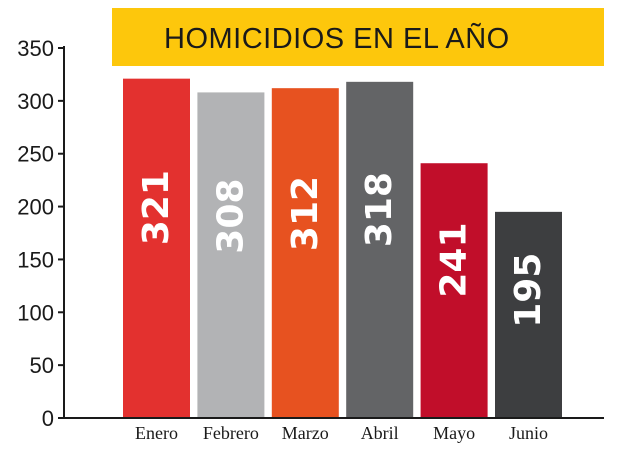 The height and width of the screenshot is (451, 627). I want to click on title-background, so click(358, 37).